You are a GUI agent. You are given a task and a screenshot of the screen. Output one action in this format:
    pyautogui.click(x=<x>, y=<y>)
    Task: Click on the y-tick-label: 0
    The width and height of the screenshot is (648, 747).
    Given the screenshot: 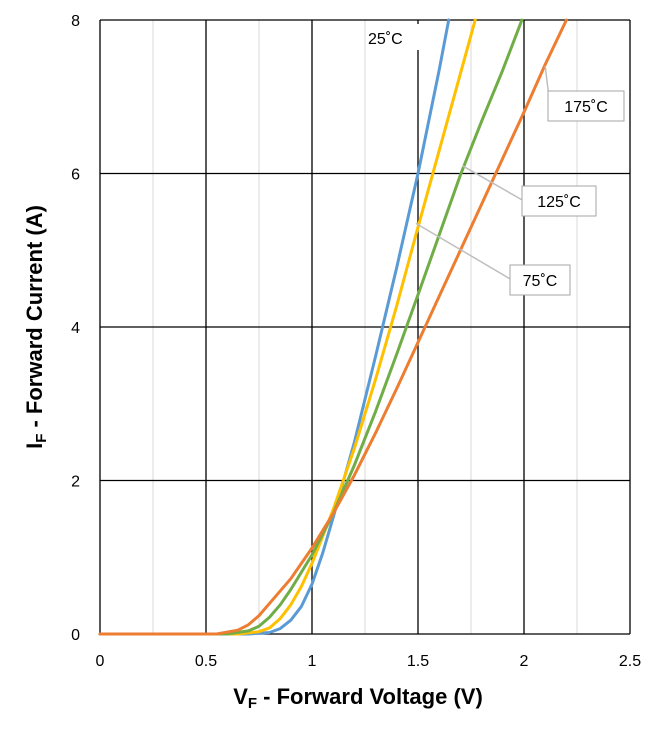 What is the action you would take?
    pyautogui.click(x=75, y=635)
    